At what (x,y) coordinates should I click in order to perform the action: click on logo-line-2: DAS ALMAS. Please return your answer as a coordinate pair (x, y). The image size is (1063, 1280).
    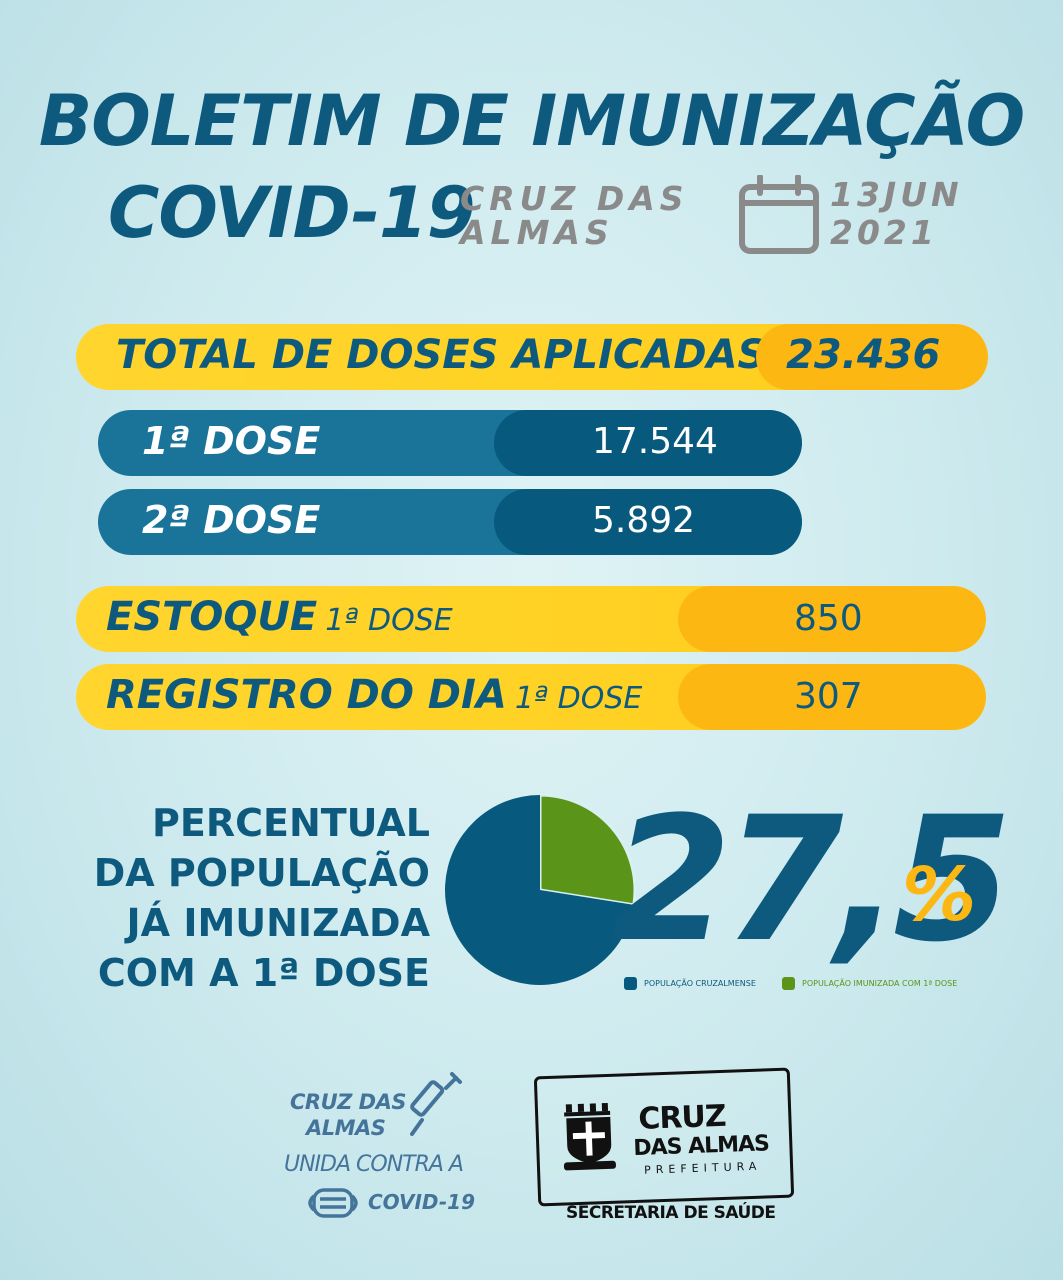
    Looking at the image, I should click on (701, 1146).